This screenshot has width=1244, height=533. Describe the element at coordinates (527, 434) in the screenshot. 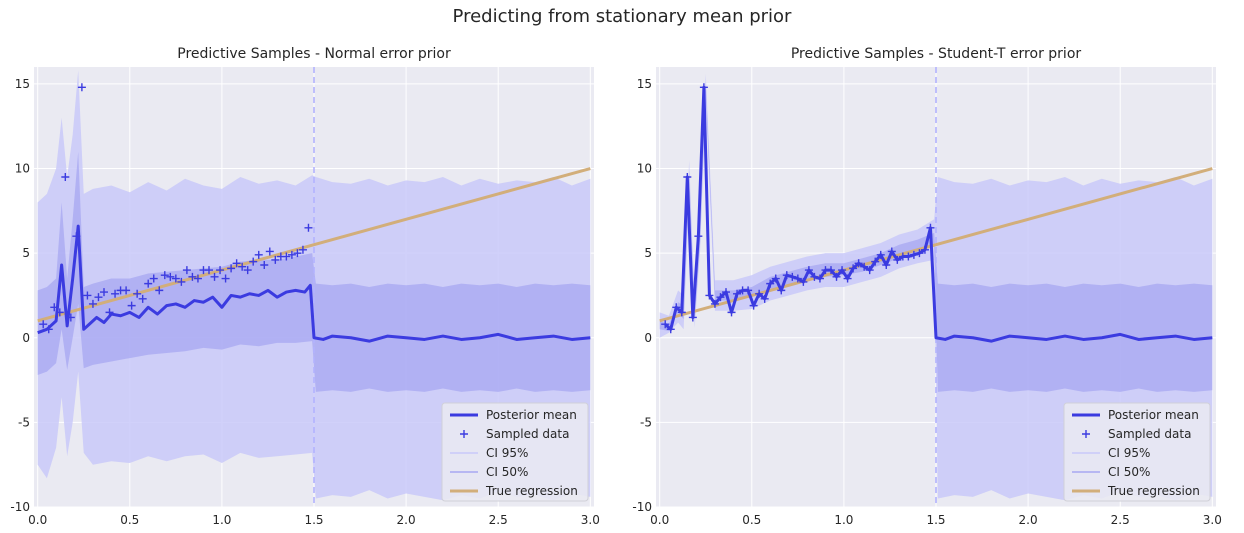

I see `legend-sampled-data: Sampled data` at that location.